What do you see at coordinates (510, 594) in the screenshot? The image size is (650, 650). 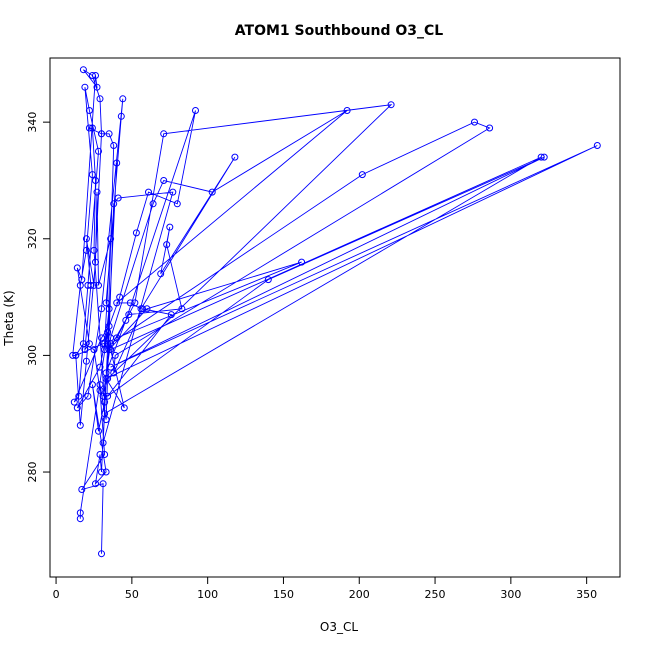 I see `x-tick-label: 300` at bounding box center [510, 594].